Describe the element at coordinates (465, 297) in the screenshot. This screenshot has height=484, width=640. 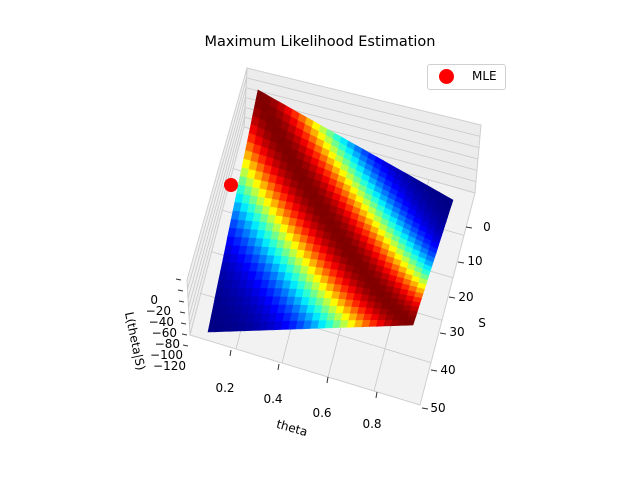
I see `y-tick-label: 20` at that location.